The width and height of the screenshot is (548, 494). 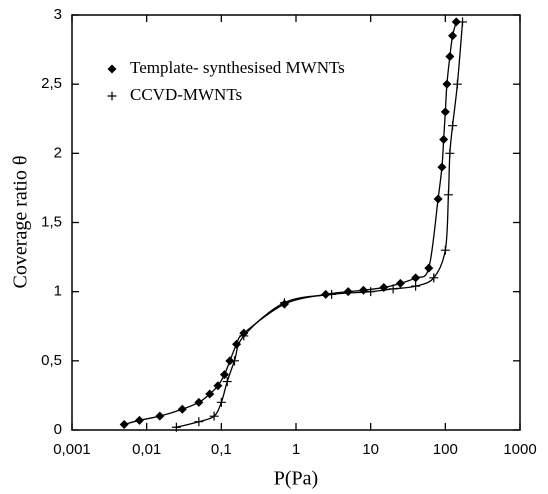 I want to click on y-tick-label: 0,5, so click(x=51, y=360).